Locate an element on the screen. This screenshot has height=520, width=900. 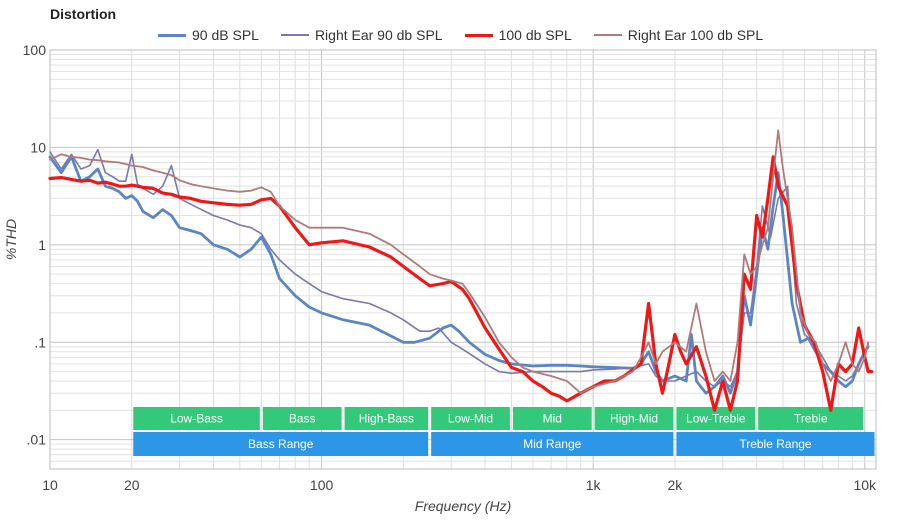
y-tick-label: 1 is located at coordinates (42, 245).